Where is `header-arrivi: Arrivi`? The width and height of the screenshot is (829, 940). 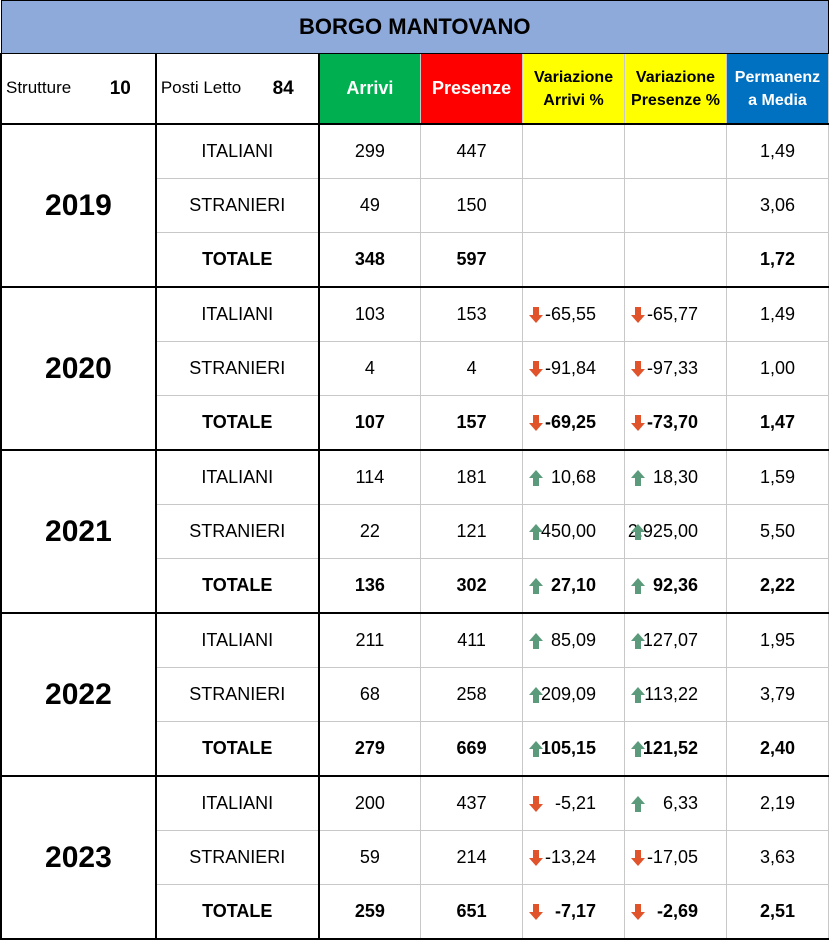 header-arrivi: Arrivi is located at coordinates (370, 89).